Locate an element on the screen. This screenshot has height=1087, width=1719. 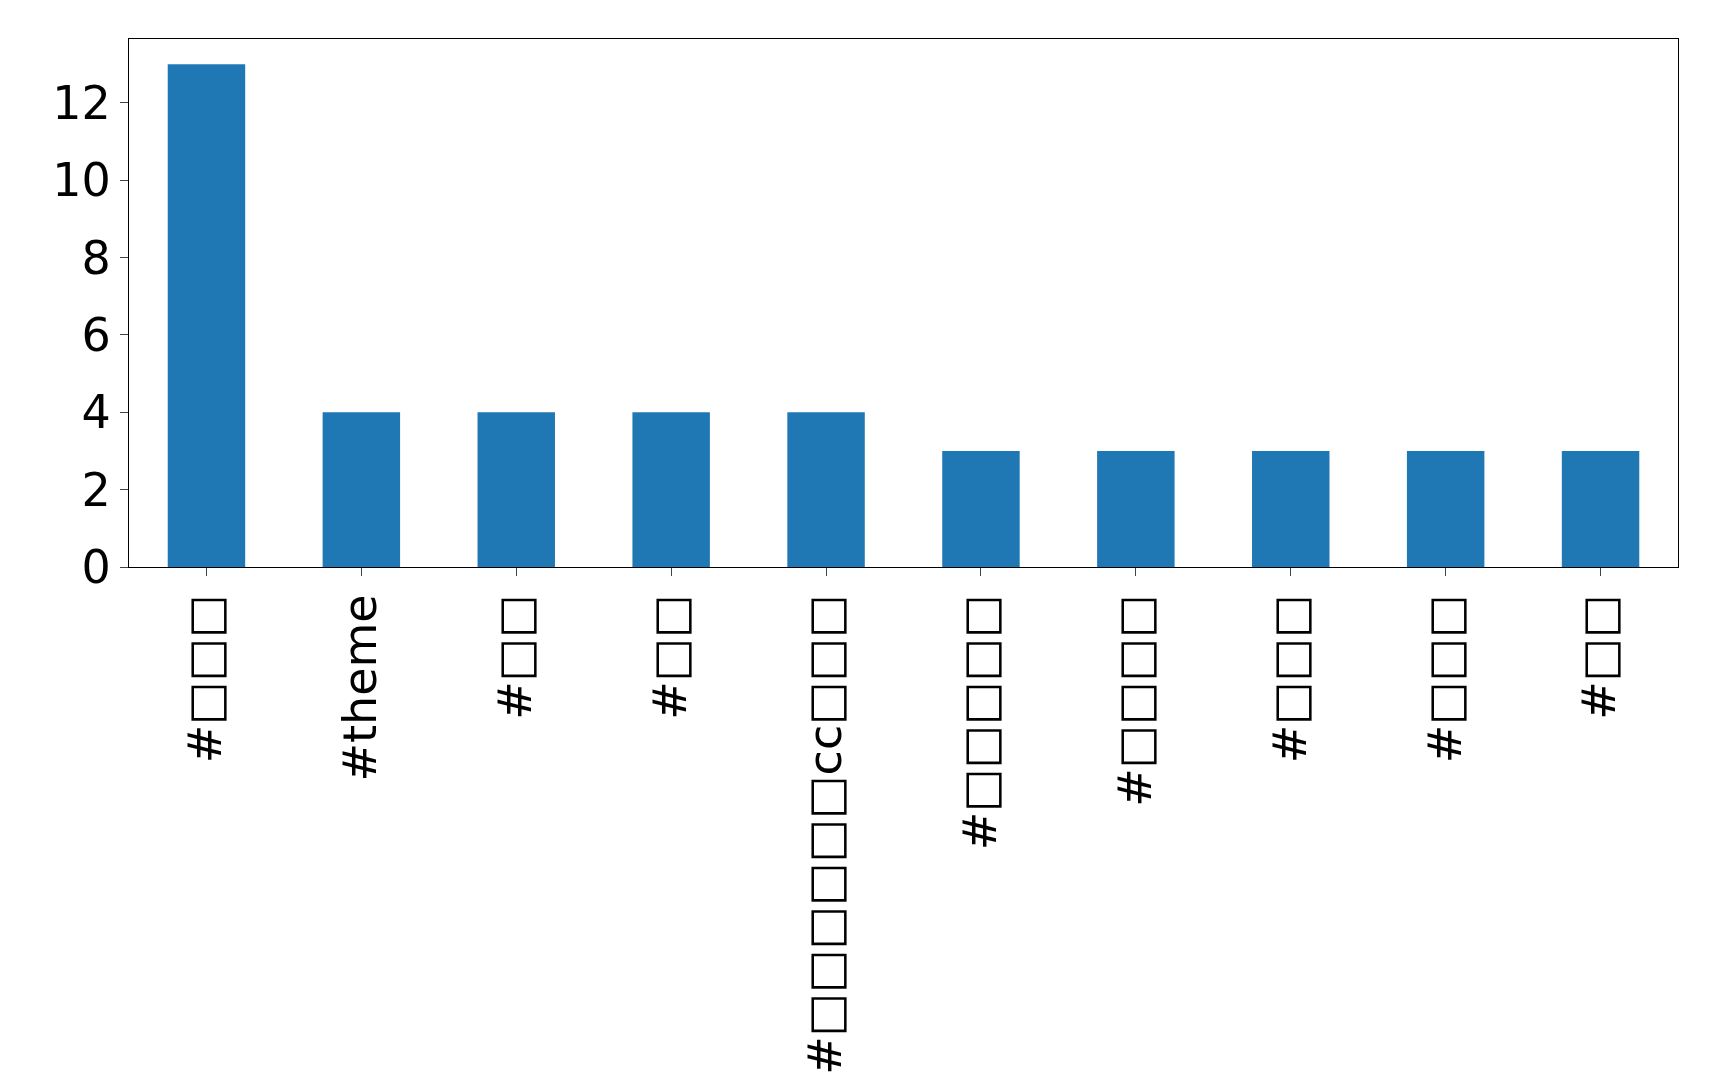
x-tick-label: #□□□□□□cc□□□ is located at coordinates (825, 834).